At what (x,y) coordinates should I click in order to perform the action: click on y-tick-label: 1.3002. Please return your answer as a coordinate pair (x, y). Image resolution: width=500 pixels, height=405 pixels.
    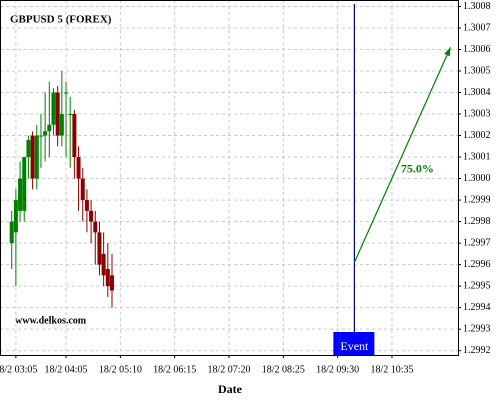
    Looking at the image, I should click on (477, 135).